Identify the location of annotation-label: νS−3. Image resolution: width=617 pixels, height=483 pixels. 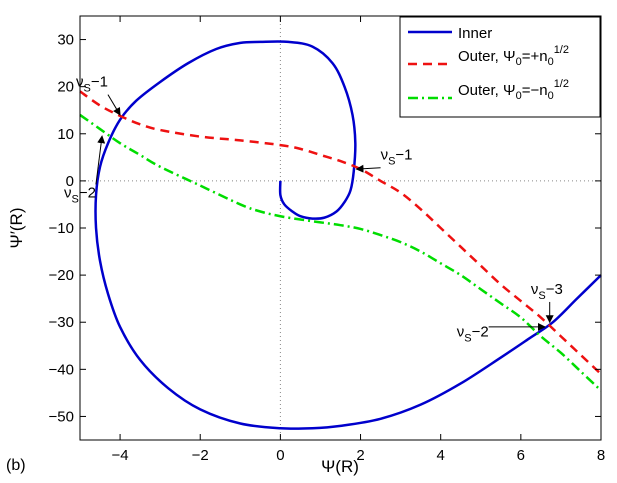
(547, 291).